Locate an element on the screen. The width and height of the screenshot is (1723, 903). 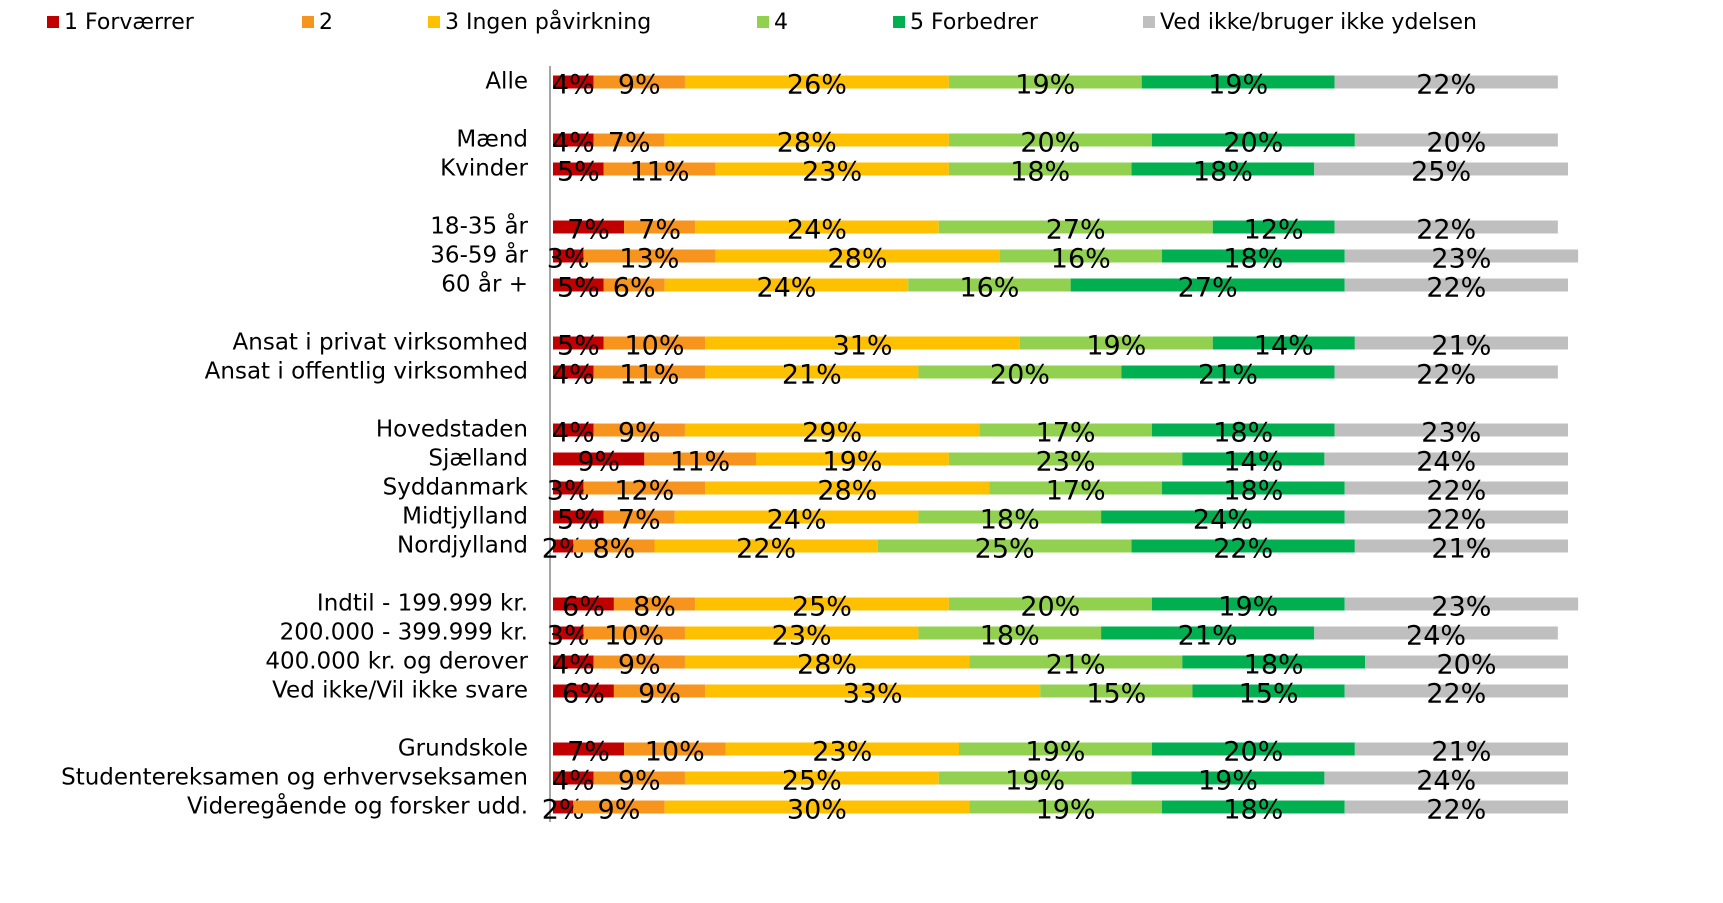
category-label: Mænd is located at coordinates (492, 140).